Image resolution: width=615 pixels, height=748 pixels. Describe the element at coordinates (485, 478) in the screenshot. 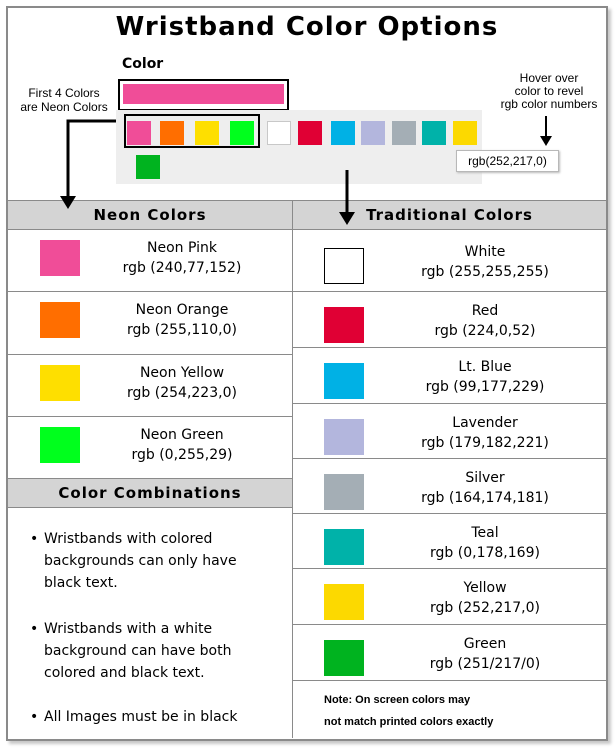

I see `color-name: Silver` at that location.